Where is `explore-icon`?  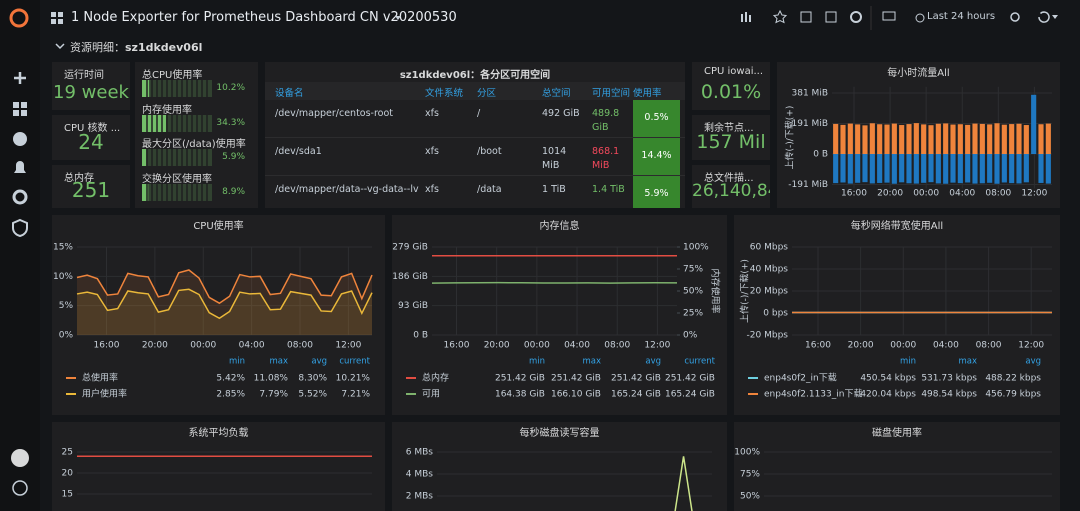 explore-icon is located at coordinates (20, 139).